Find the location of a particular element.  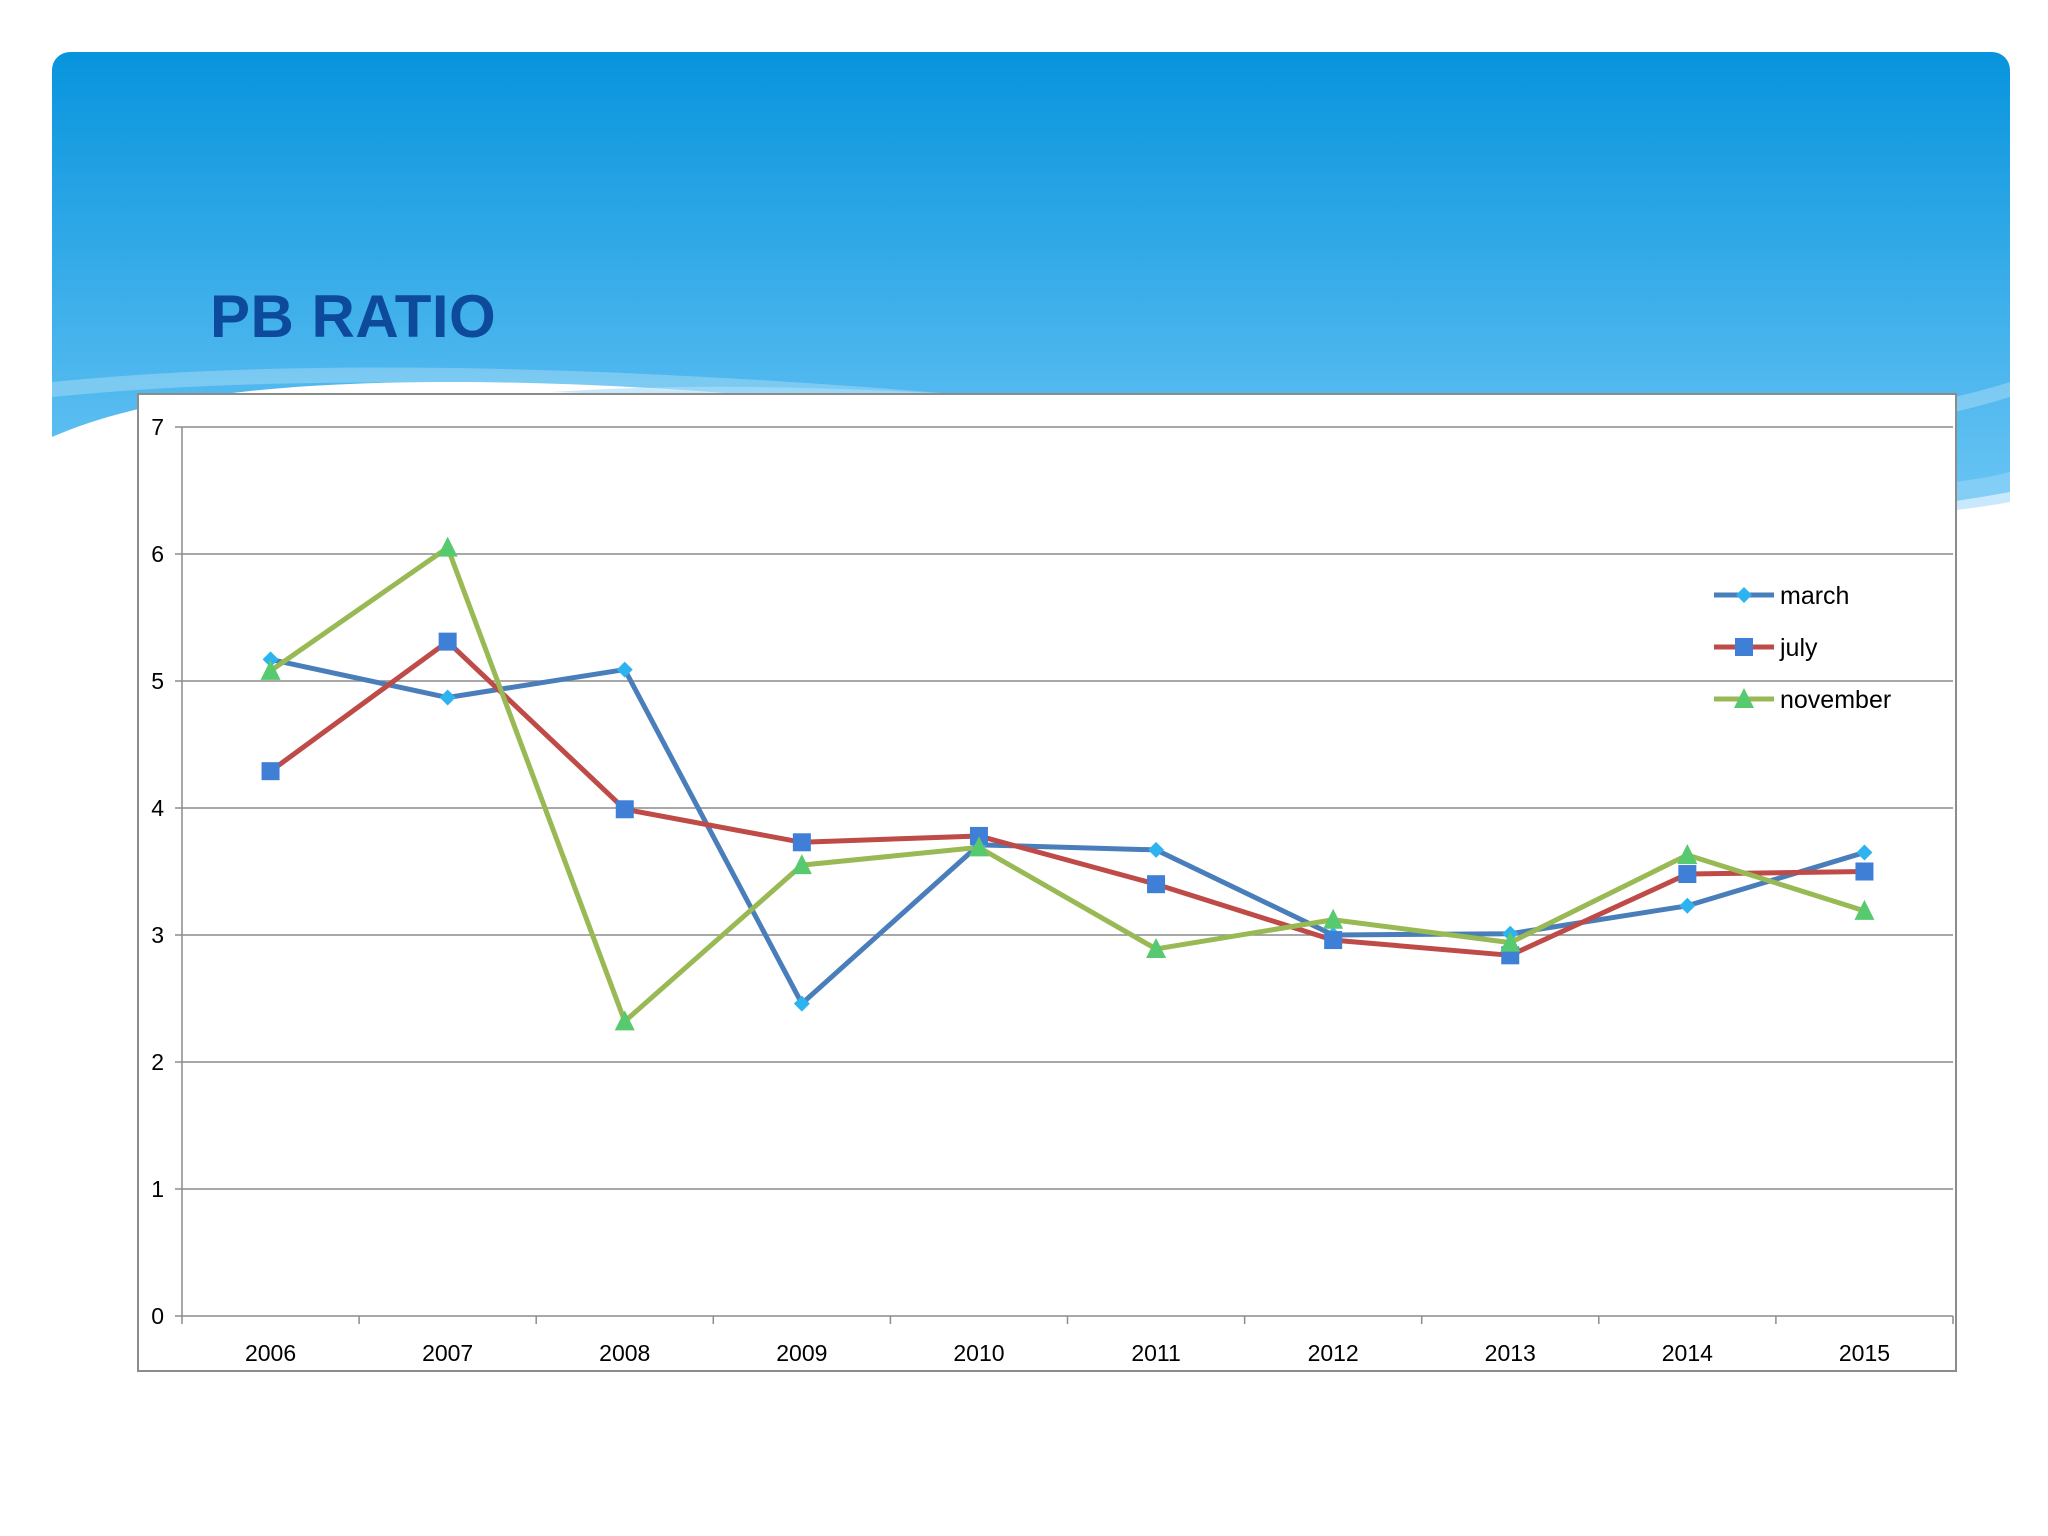

y-tick-label-4: 4 is located at coordinates (157, 808).